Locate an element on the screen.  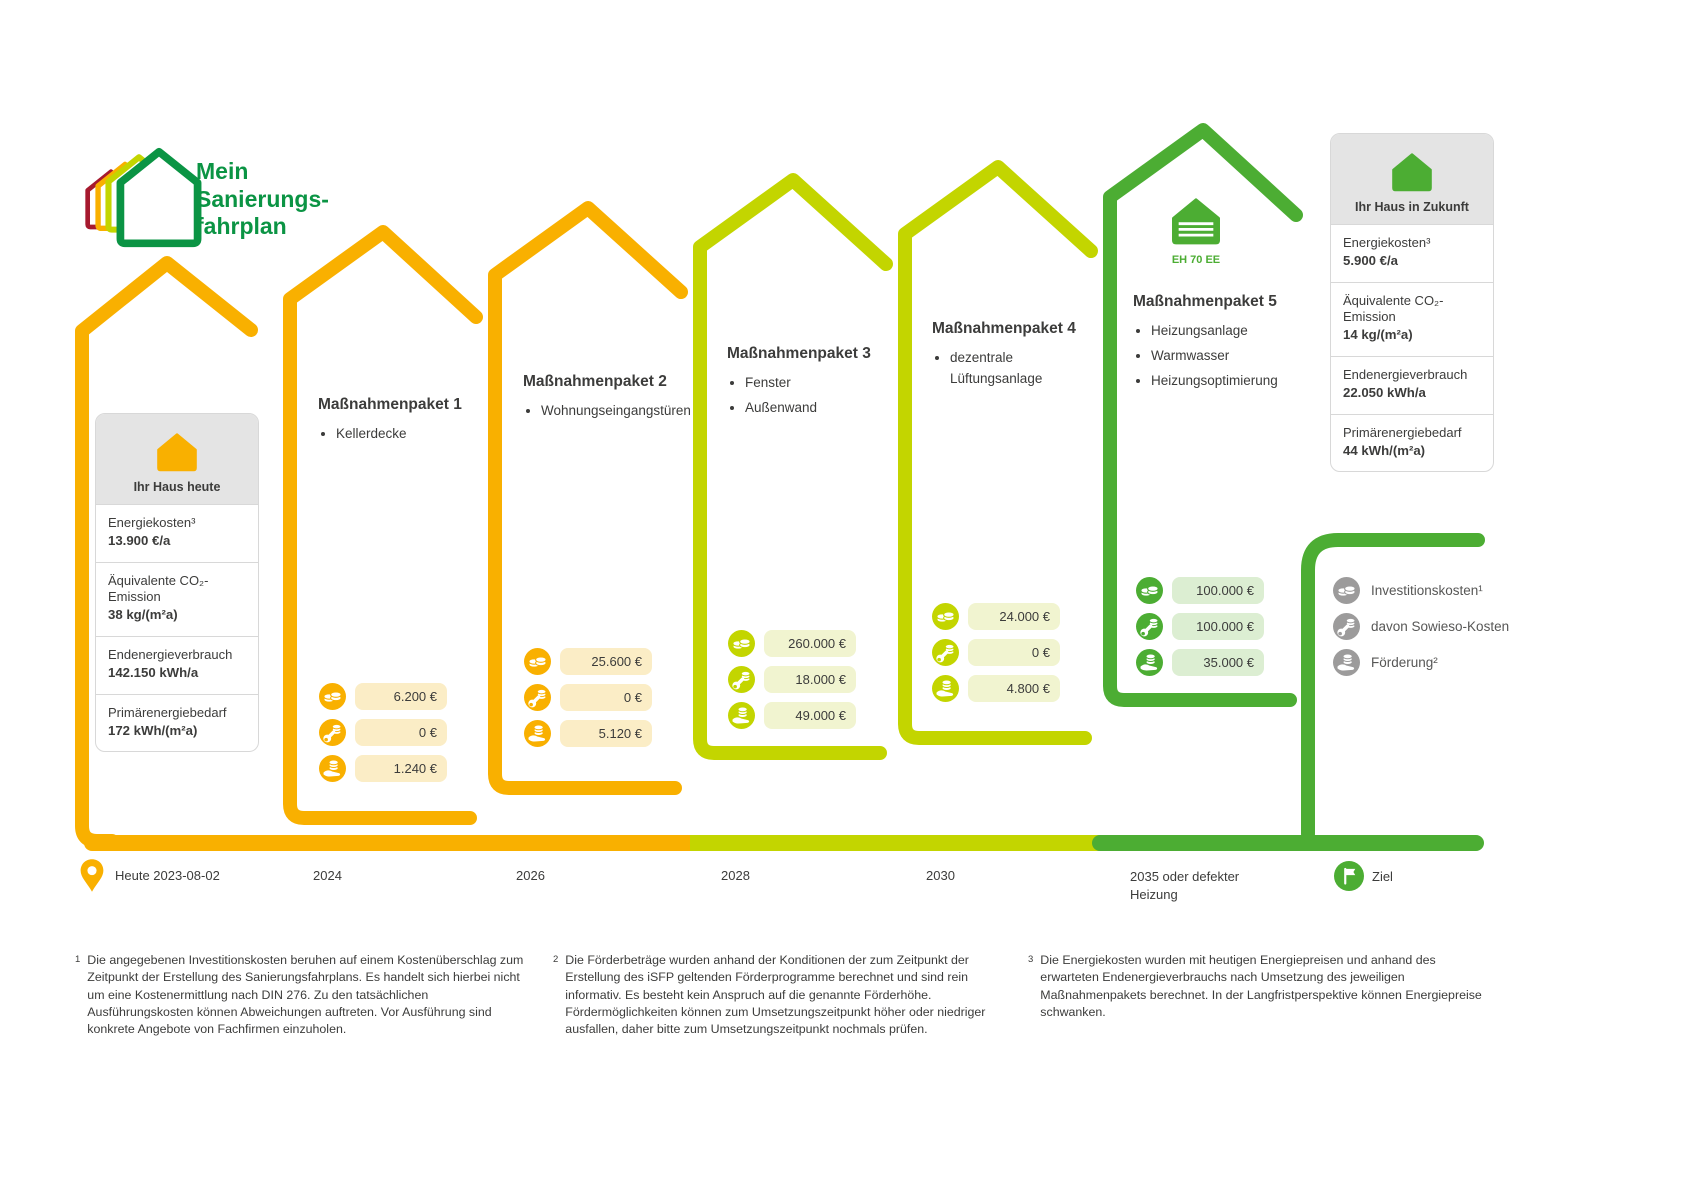
investment-value: 260.000 € is located at coordinates (810, 643).